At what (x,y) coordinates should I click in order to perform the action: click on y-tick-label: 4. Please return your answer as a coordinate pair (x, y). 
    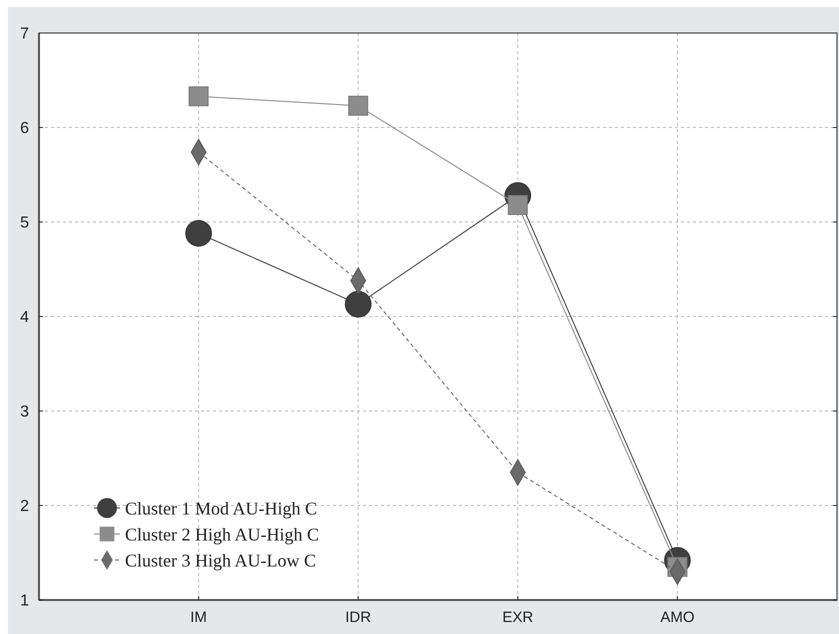
    Looking at the image, I should click on (25, 317).